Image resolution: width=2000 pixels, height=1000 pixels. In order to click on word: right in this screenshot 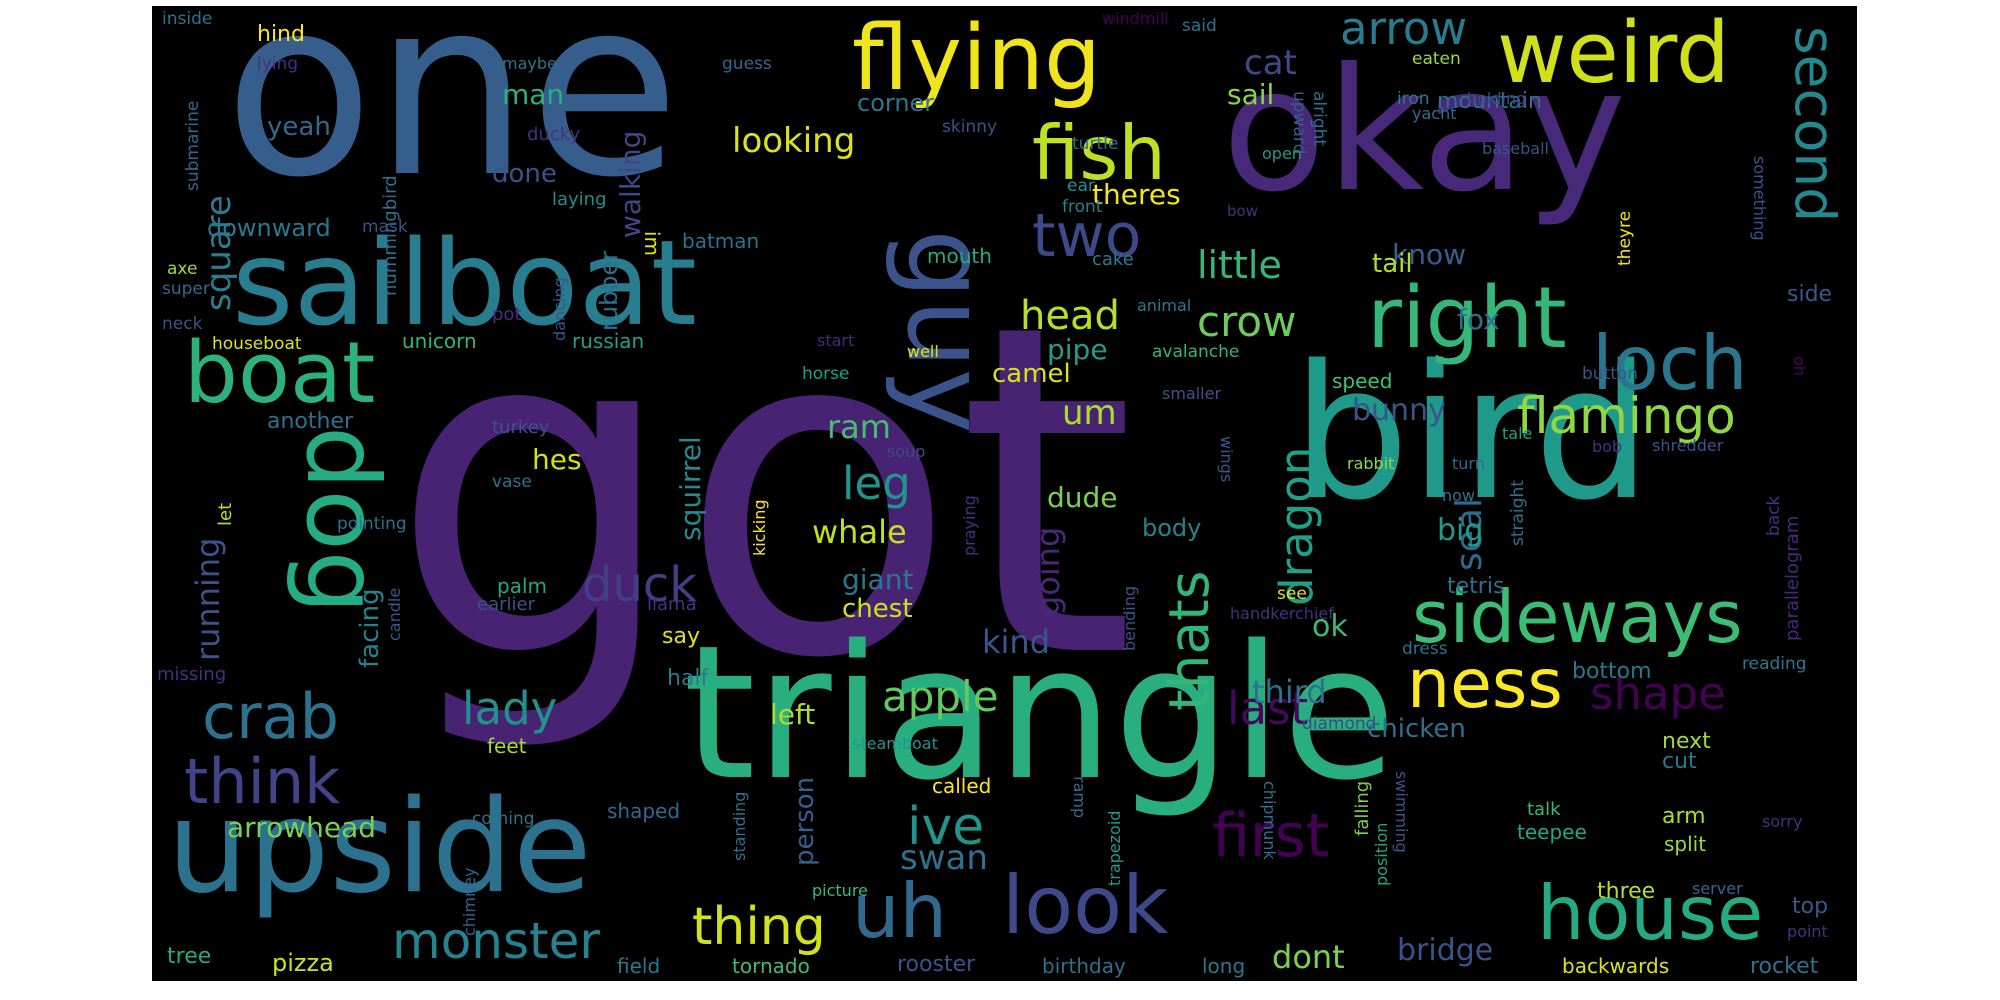, I will do `click(1467, 318)`.